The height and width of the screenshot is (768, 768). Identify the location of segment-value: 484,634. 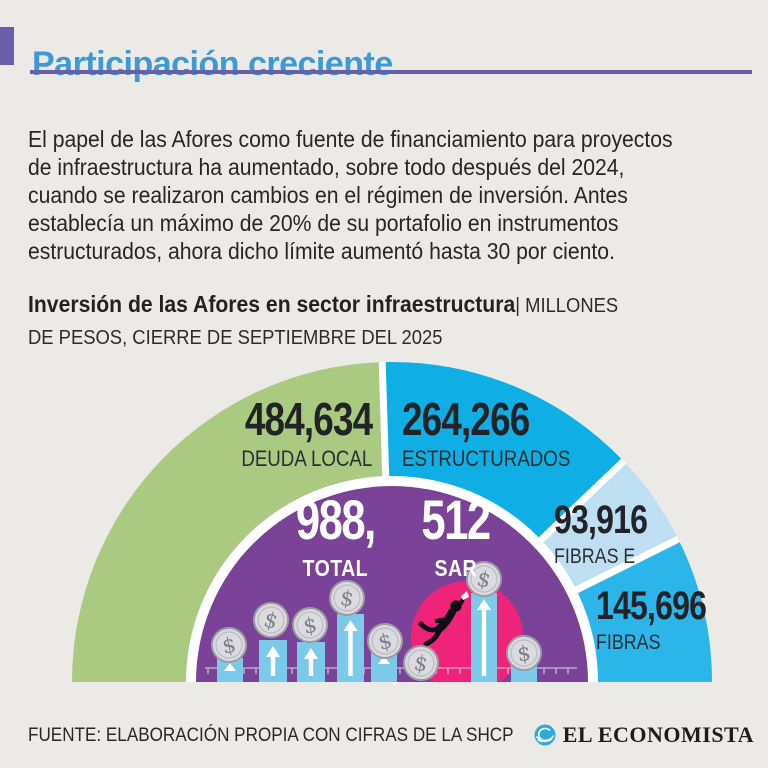
(308, 419).